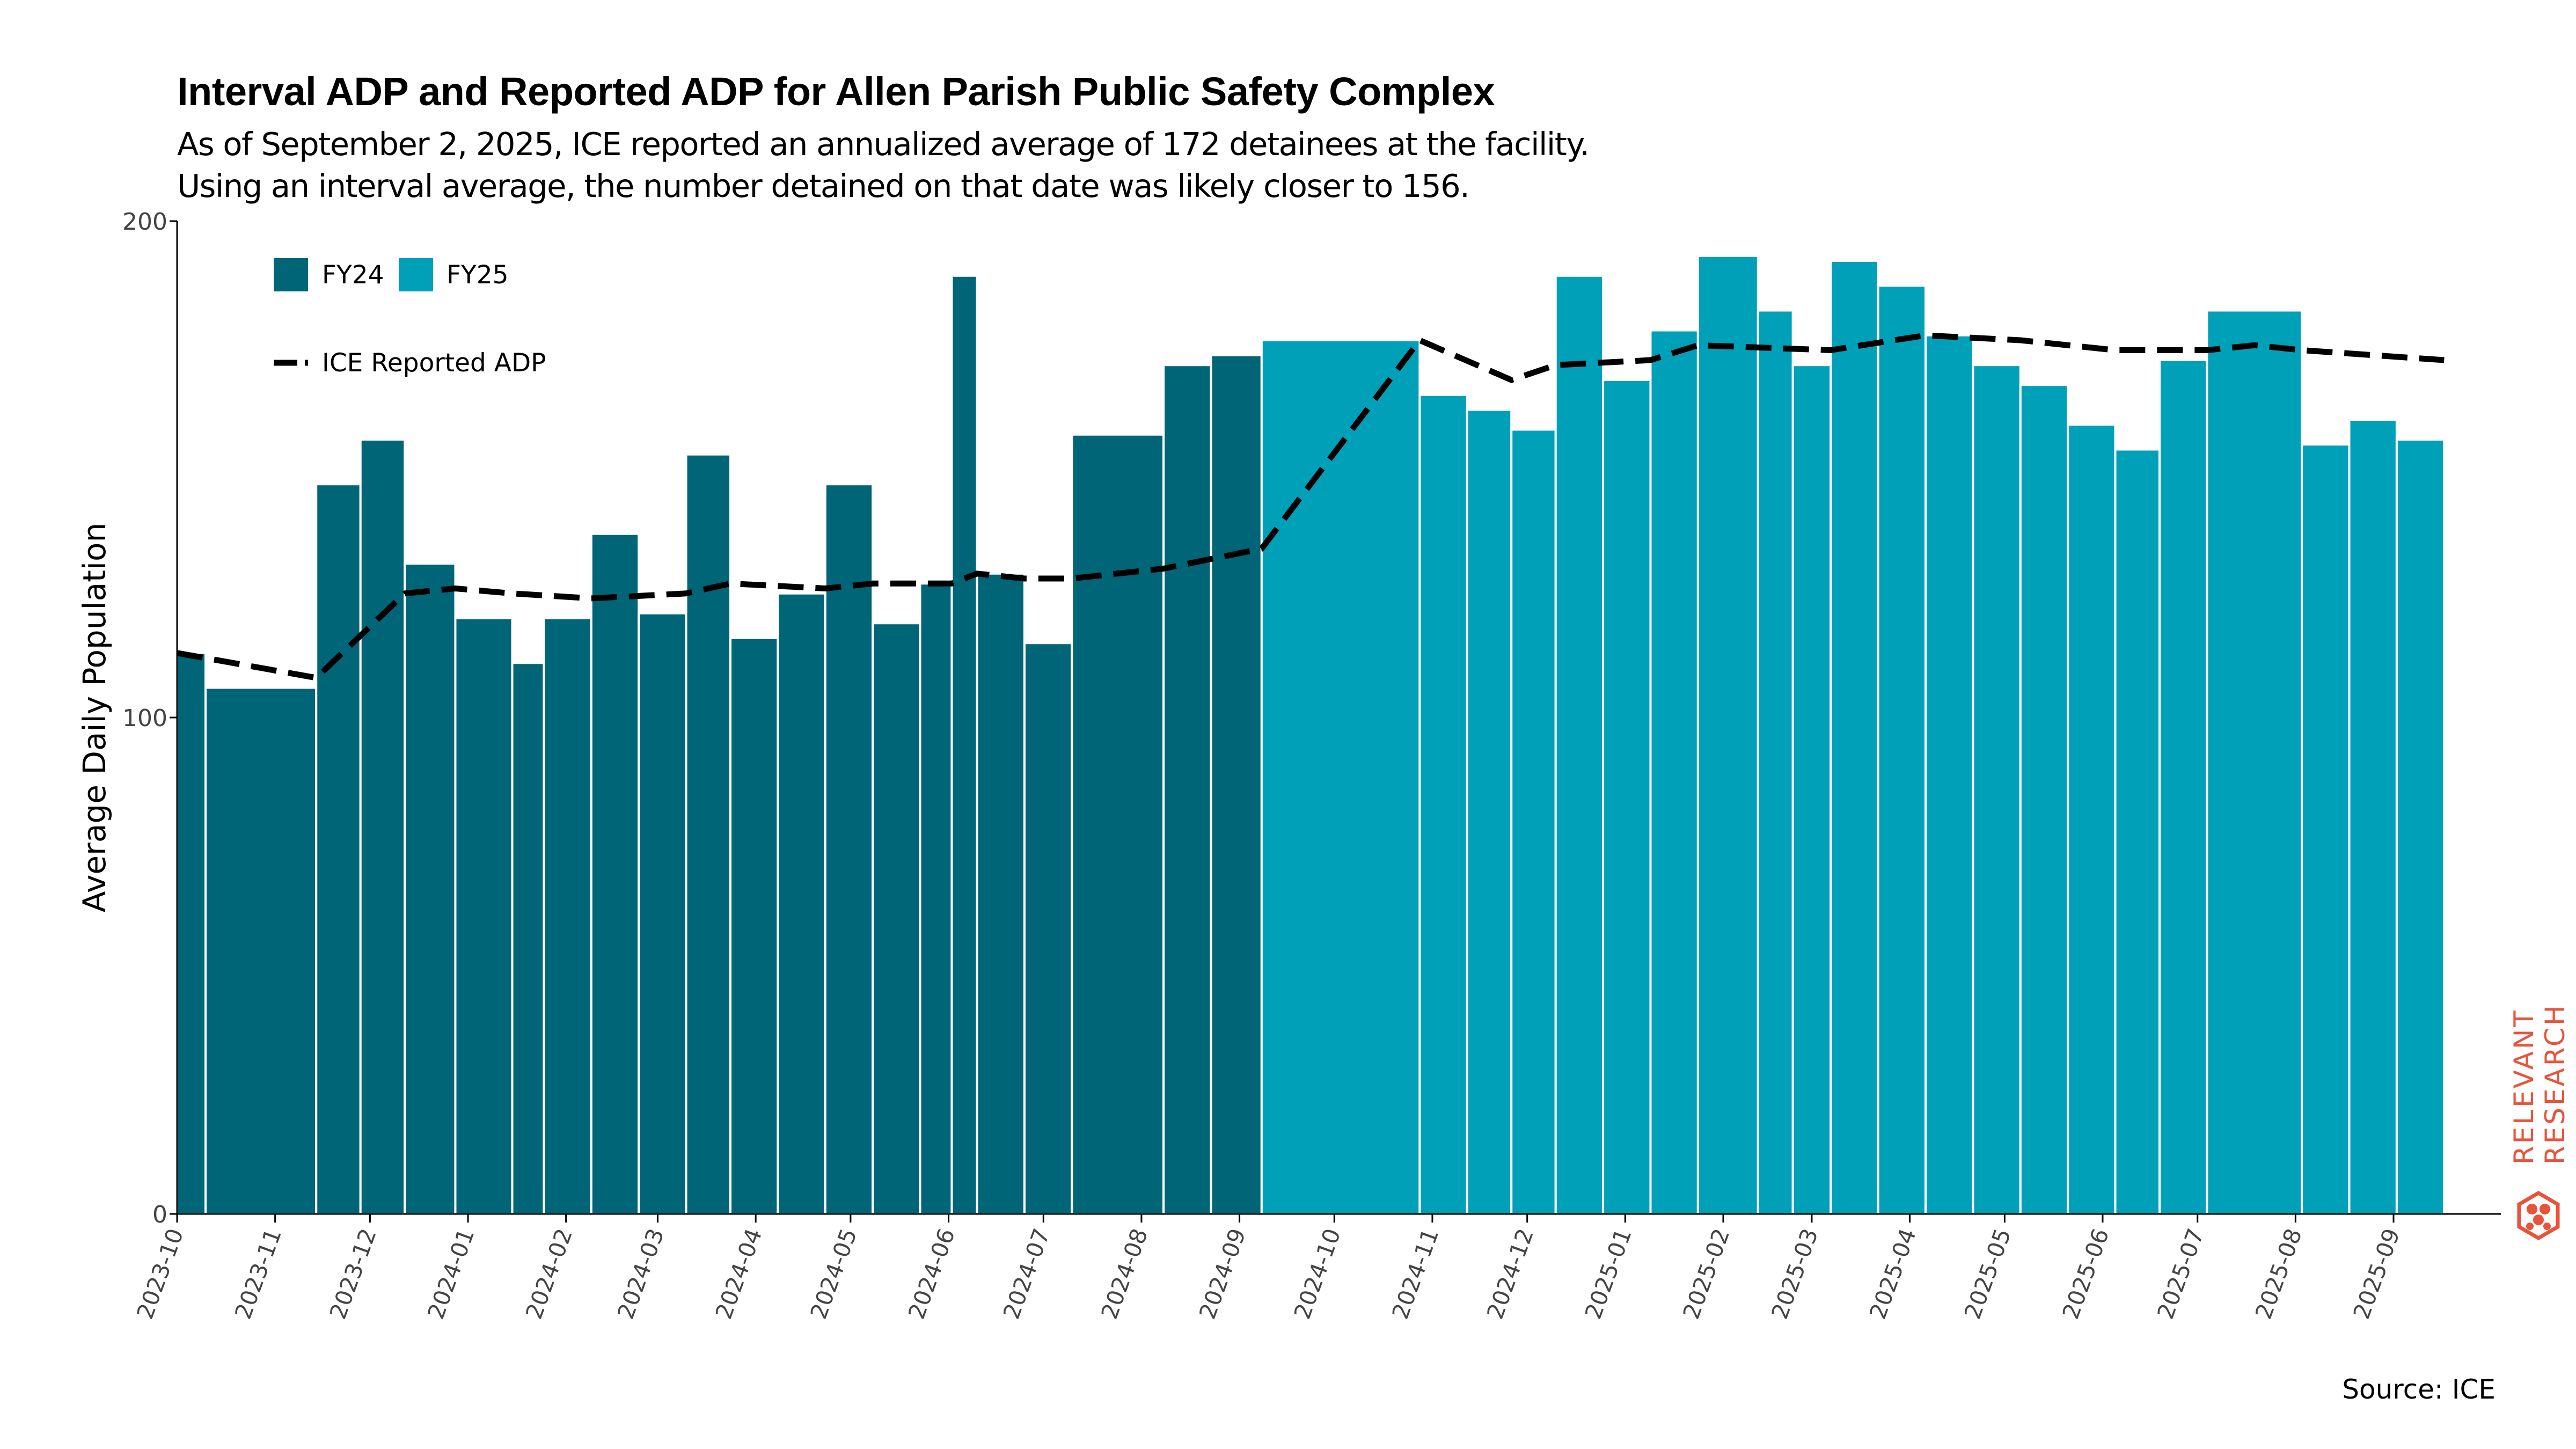 The height and width of the screenshot is (1449, 2576). What do you see at coordinates (1706, 1274) in the screenshot?
I see `x-tick-label-2025-02: 2025-02` at bounding box center [1706, 1274].